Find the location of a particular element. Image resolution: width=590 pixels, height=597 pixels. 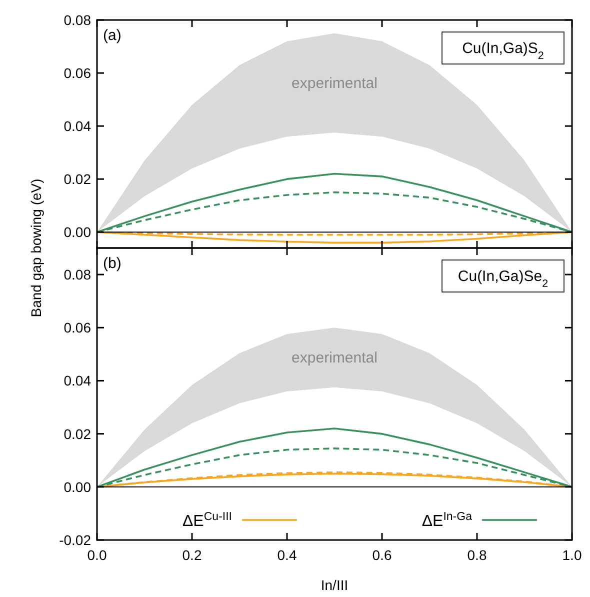

x-tick-label: 1.0 is located at coordinates (572, 555).